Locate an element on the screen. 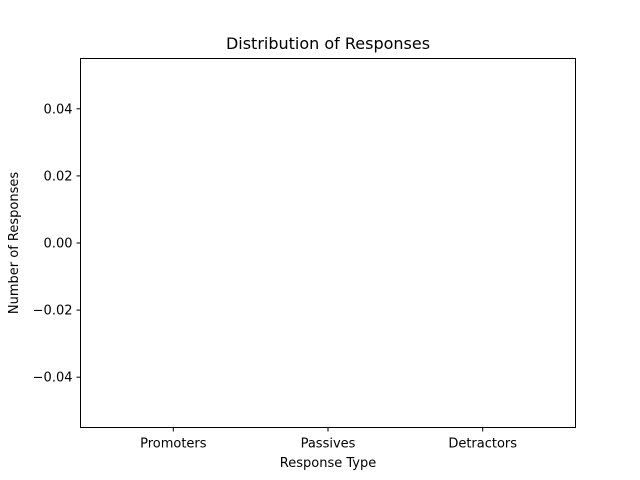 The image size is (640, 480). x-tick-label: Detractors is located at coordinates (482, 444).